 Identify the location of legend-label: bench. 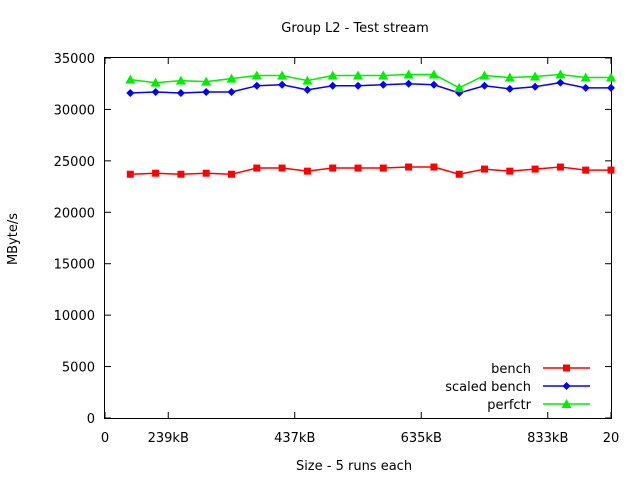
(511, 369).